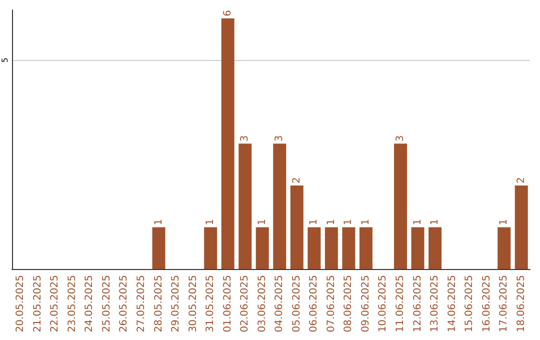  What do you see at coordinates (470, 303) in the screenshot?
I see `x-tick-label: 15.06.2025` at bounding box center [470, 303].